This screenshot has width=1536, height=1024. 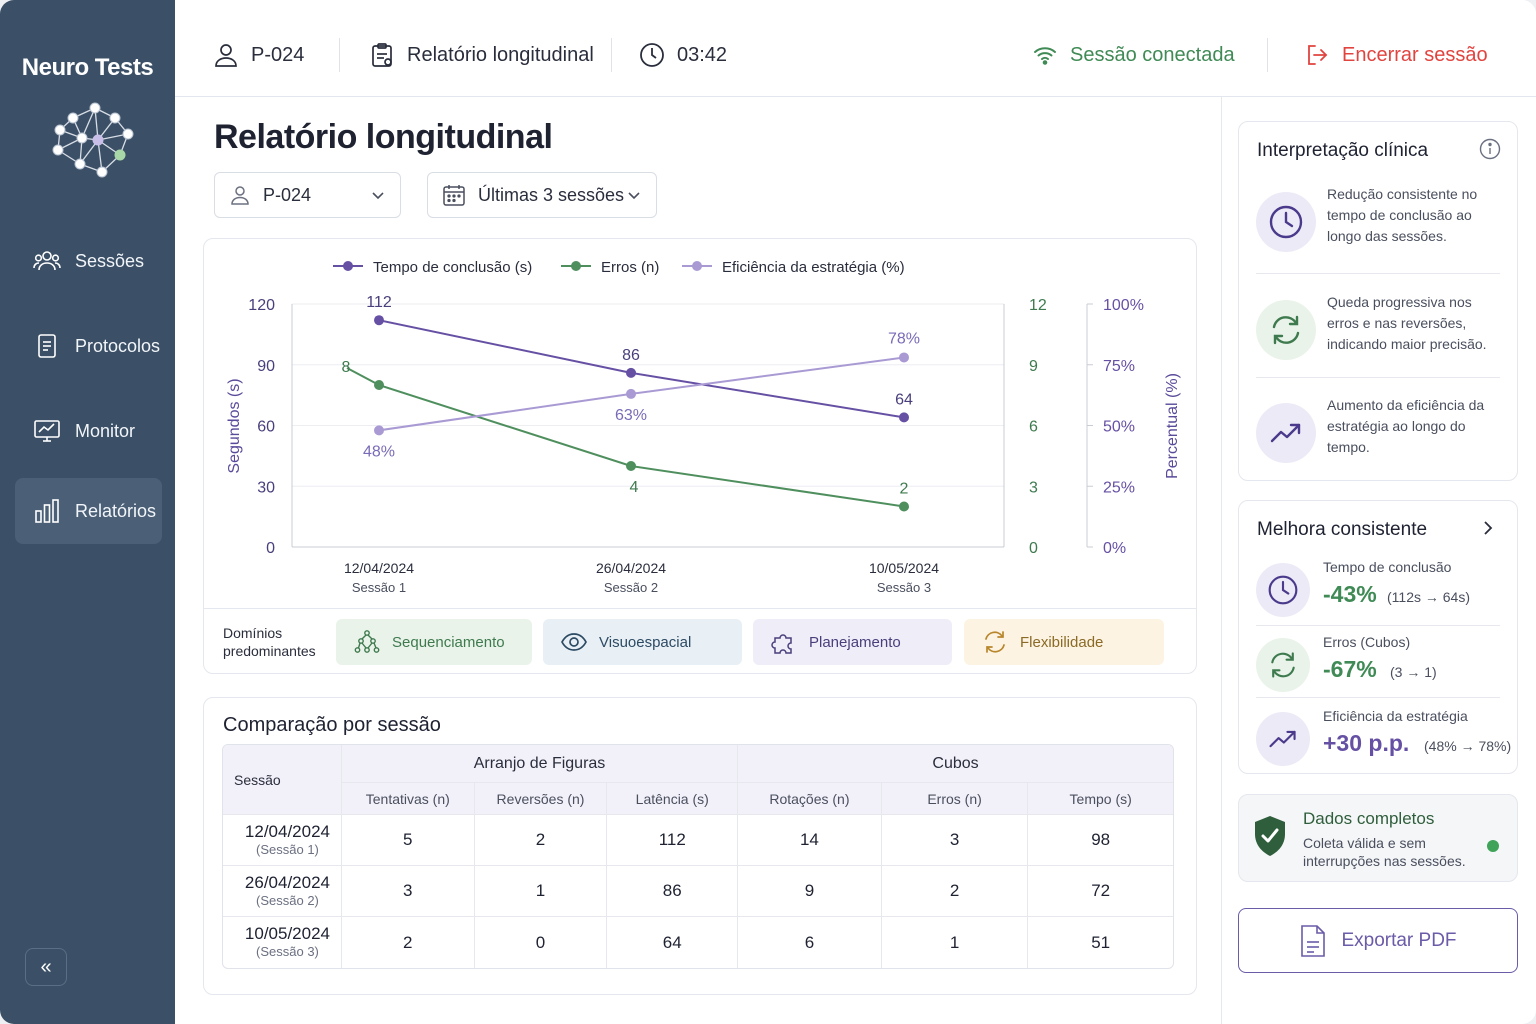 What do you see at coordinates (1114, 548) in the screenshot?
I see `y-tick-label-percent: 0%` at bounding box center [1114, 548].